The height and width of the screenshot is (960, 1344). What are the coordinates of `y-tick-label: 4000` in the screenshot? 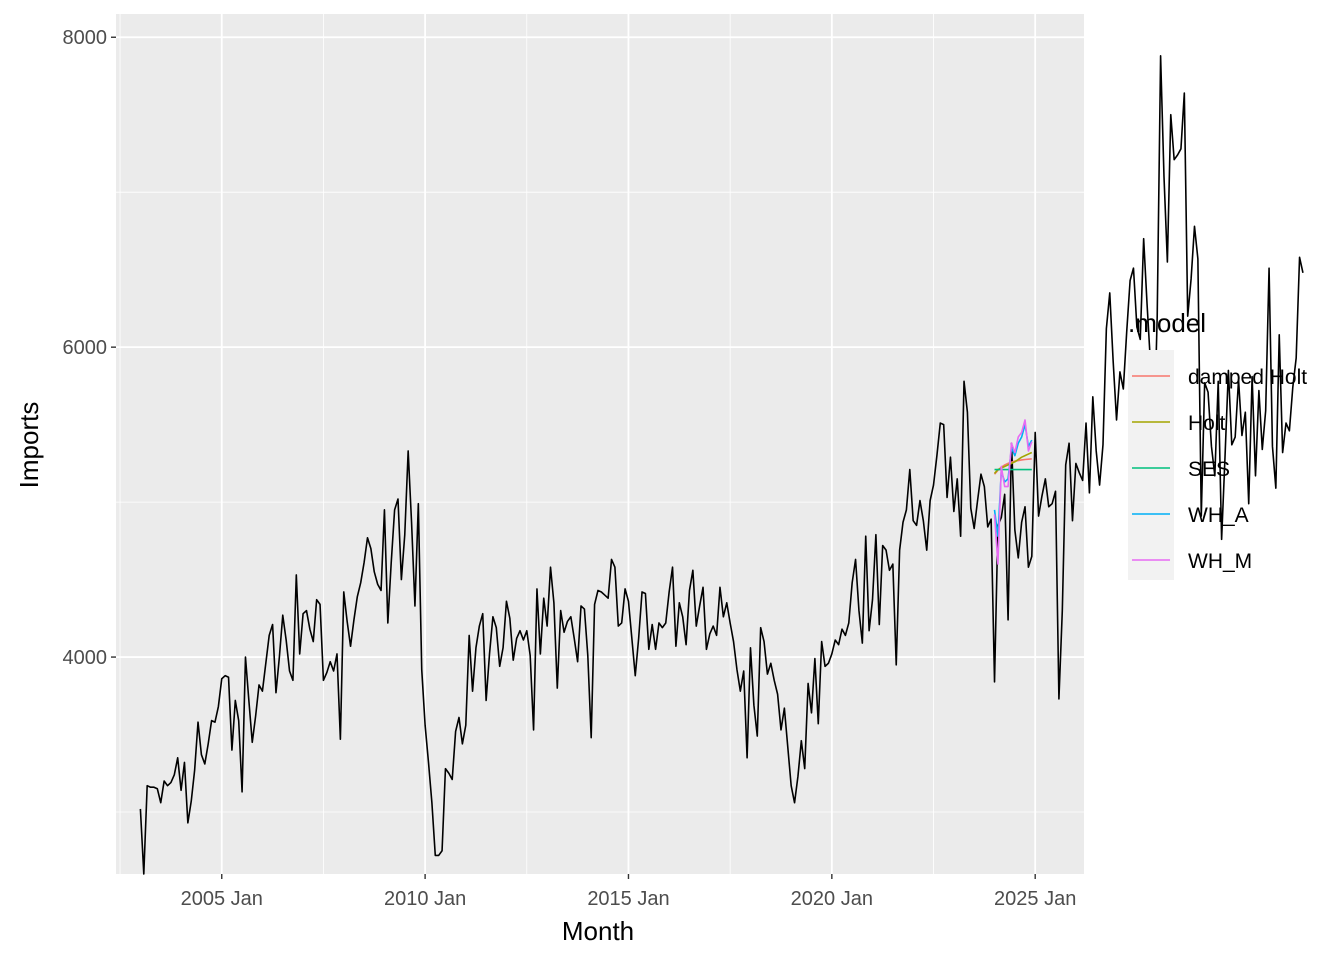 It's located at (85, 658).